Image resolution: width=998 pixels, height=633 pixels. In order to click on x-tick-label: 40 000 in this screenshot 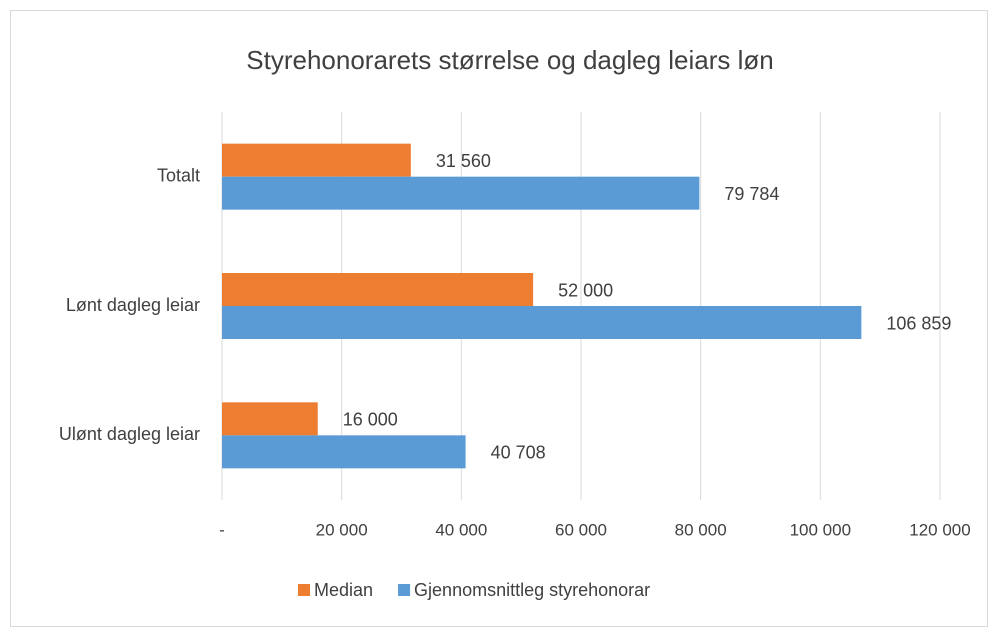, I will do `click(461, 529)`.